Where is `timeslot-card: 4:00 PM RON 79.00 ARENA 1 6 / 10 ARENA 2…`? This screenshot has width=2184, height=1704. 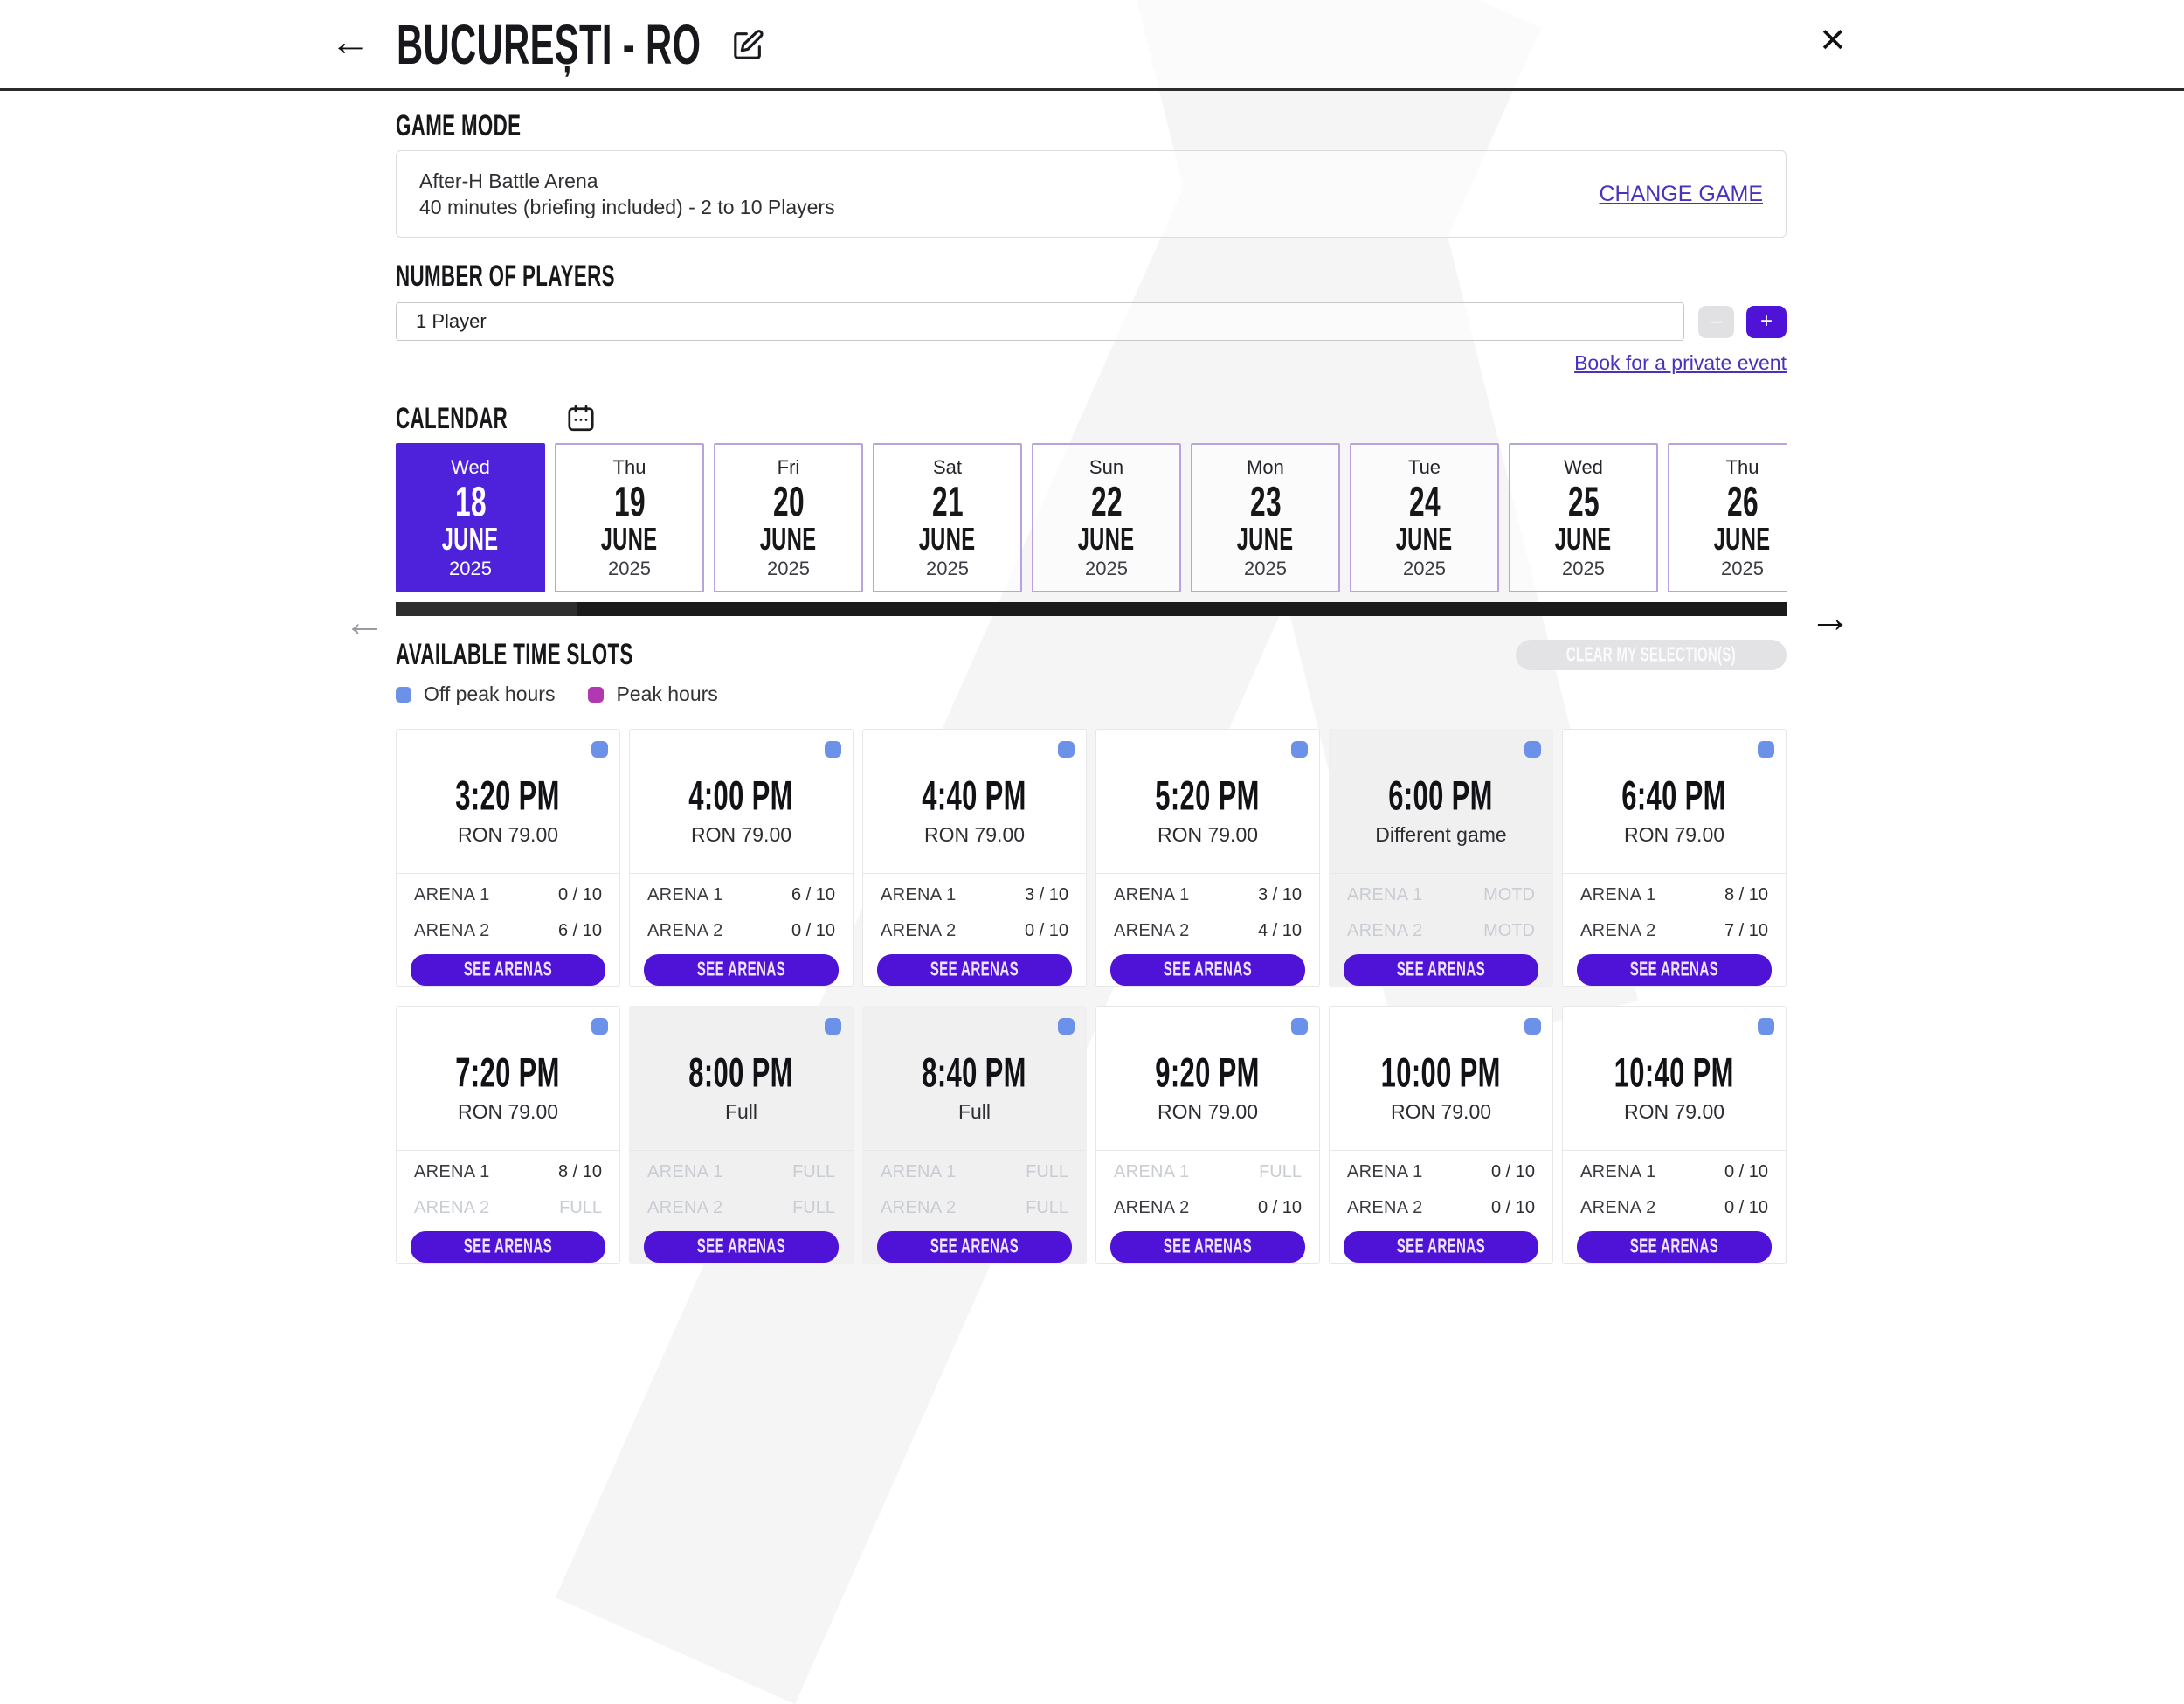
timeslot-card: 4:00 PM RON 79.00 ARENA 1 6 / 10 ARENA 2… is located at coordinates (741, 858).